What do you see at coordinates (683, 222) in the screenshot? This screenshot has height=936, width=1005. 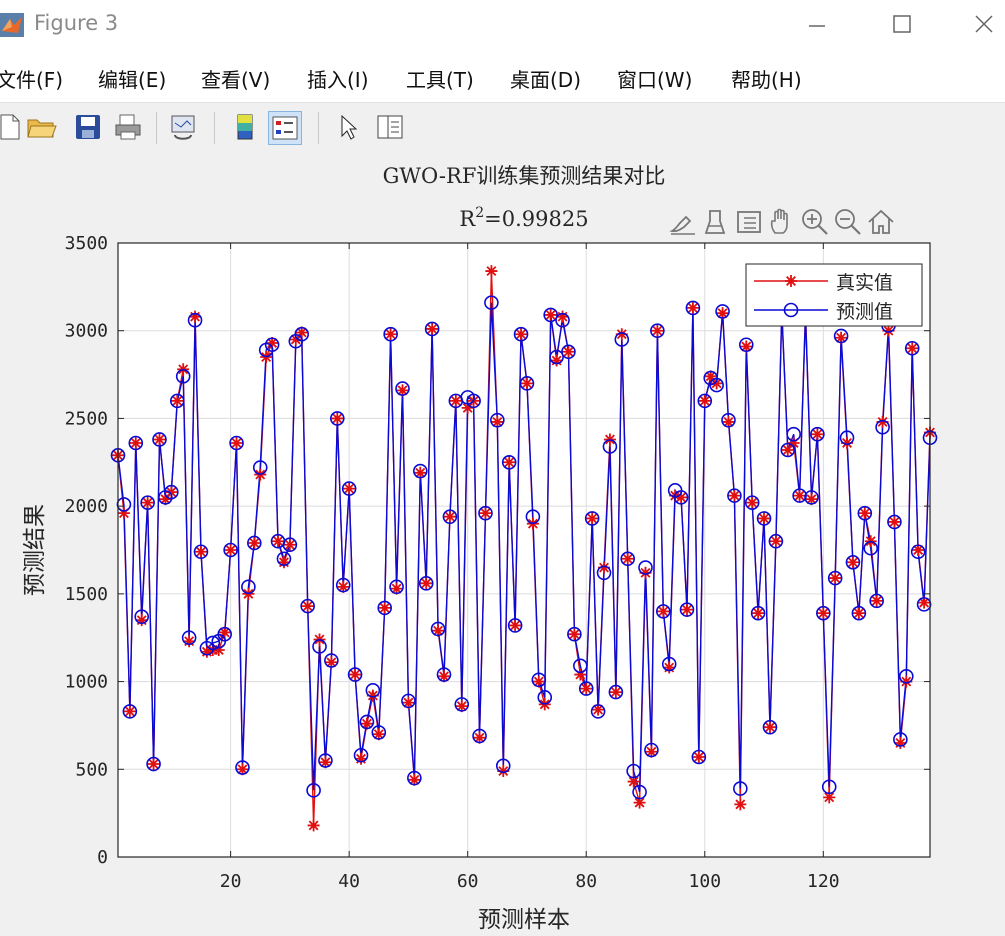 I see `brush-button` at bounding box center [683, 222].